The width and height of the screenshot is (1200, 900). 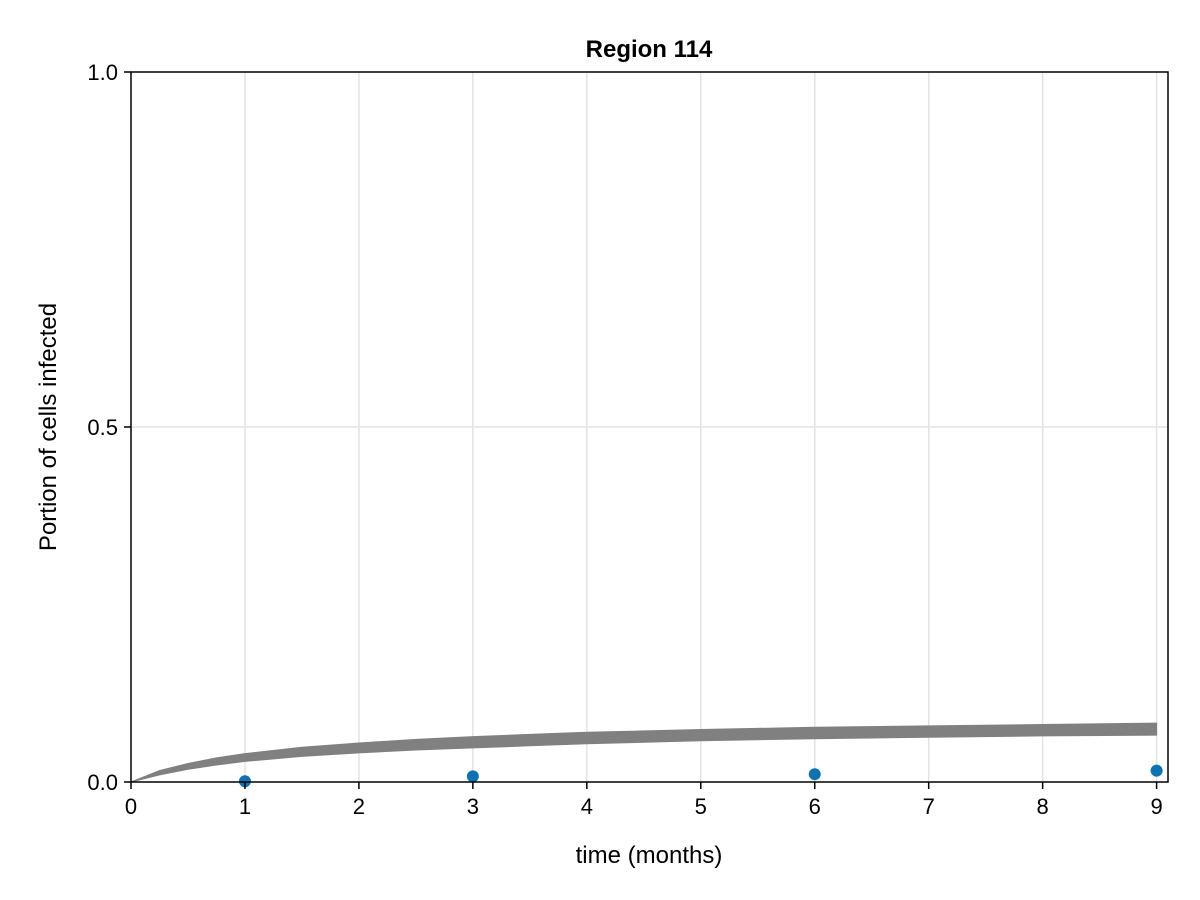 What do you see at coordinates (649, 855) in the screenshot?
I see `x-axis-label: time (months)` at bounding box center [649, 855].